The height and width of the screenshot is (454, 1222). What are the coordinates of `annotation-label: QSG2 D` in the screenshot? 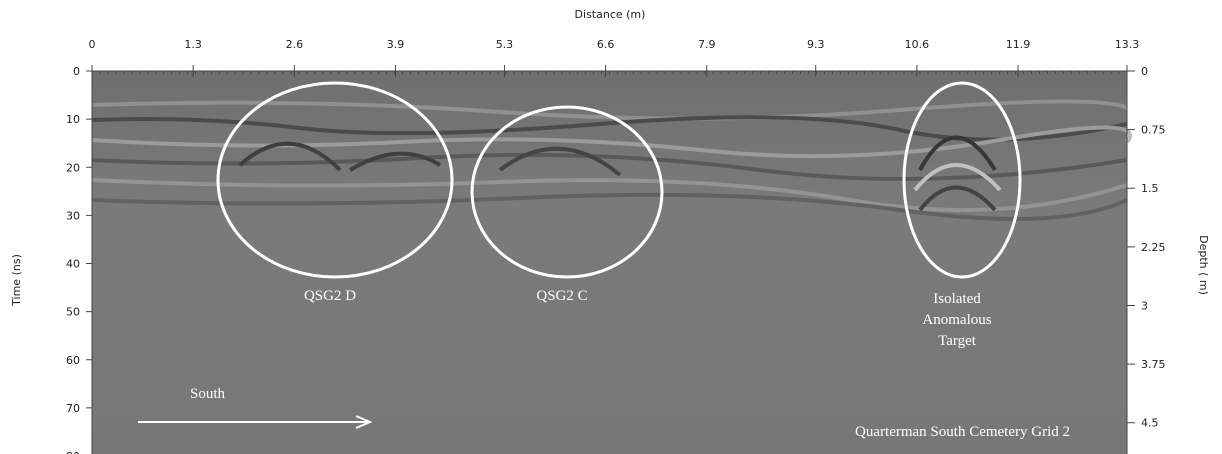 It's located at (330, 296).